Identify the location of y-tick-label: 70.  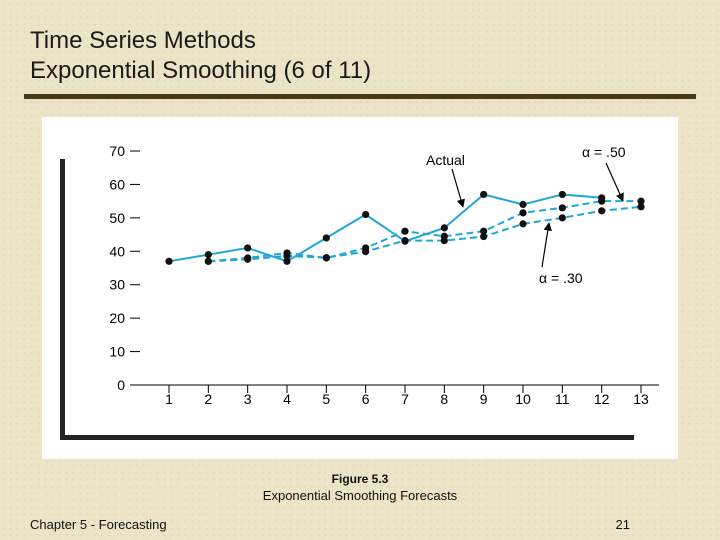
(117, 151).